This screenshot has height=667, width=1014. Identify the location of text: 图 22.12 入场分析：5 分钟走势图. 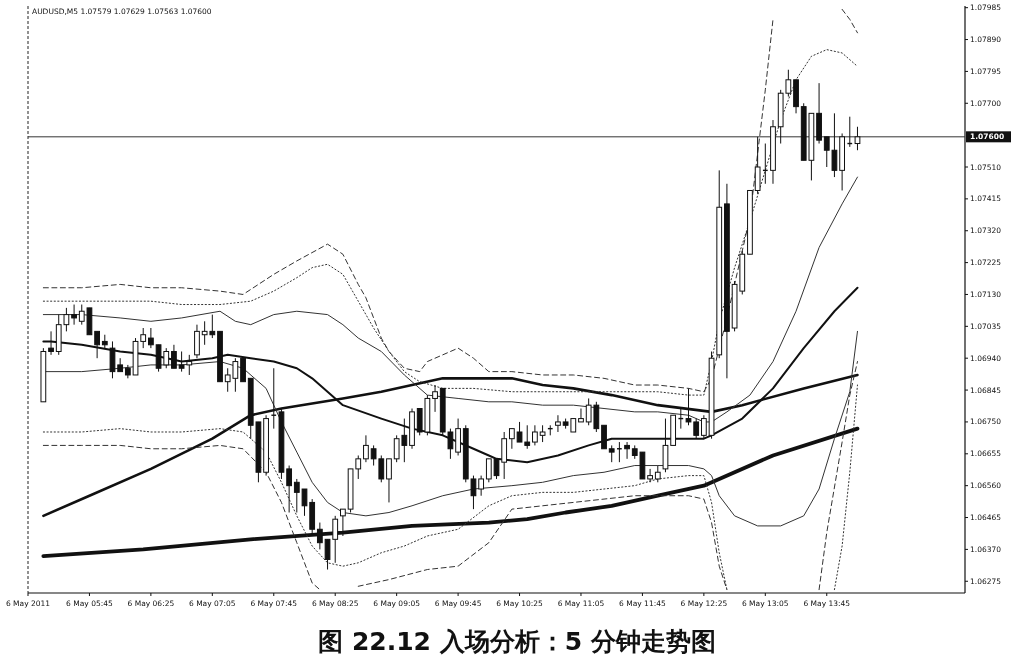
(517, 641).